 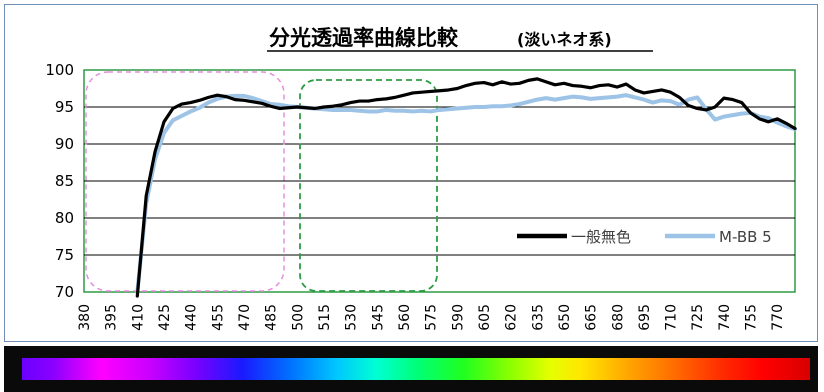 I want to click on chart-title-group: 分光透過率曲線比較 (淡いネオ系), so click(x=460, y=39).